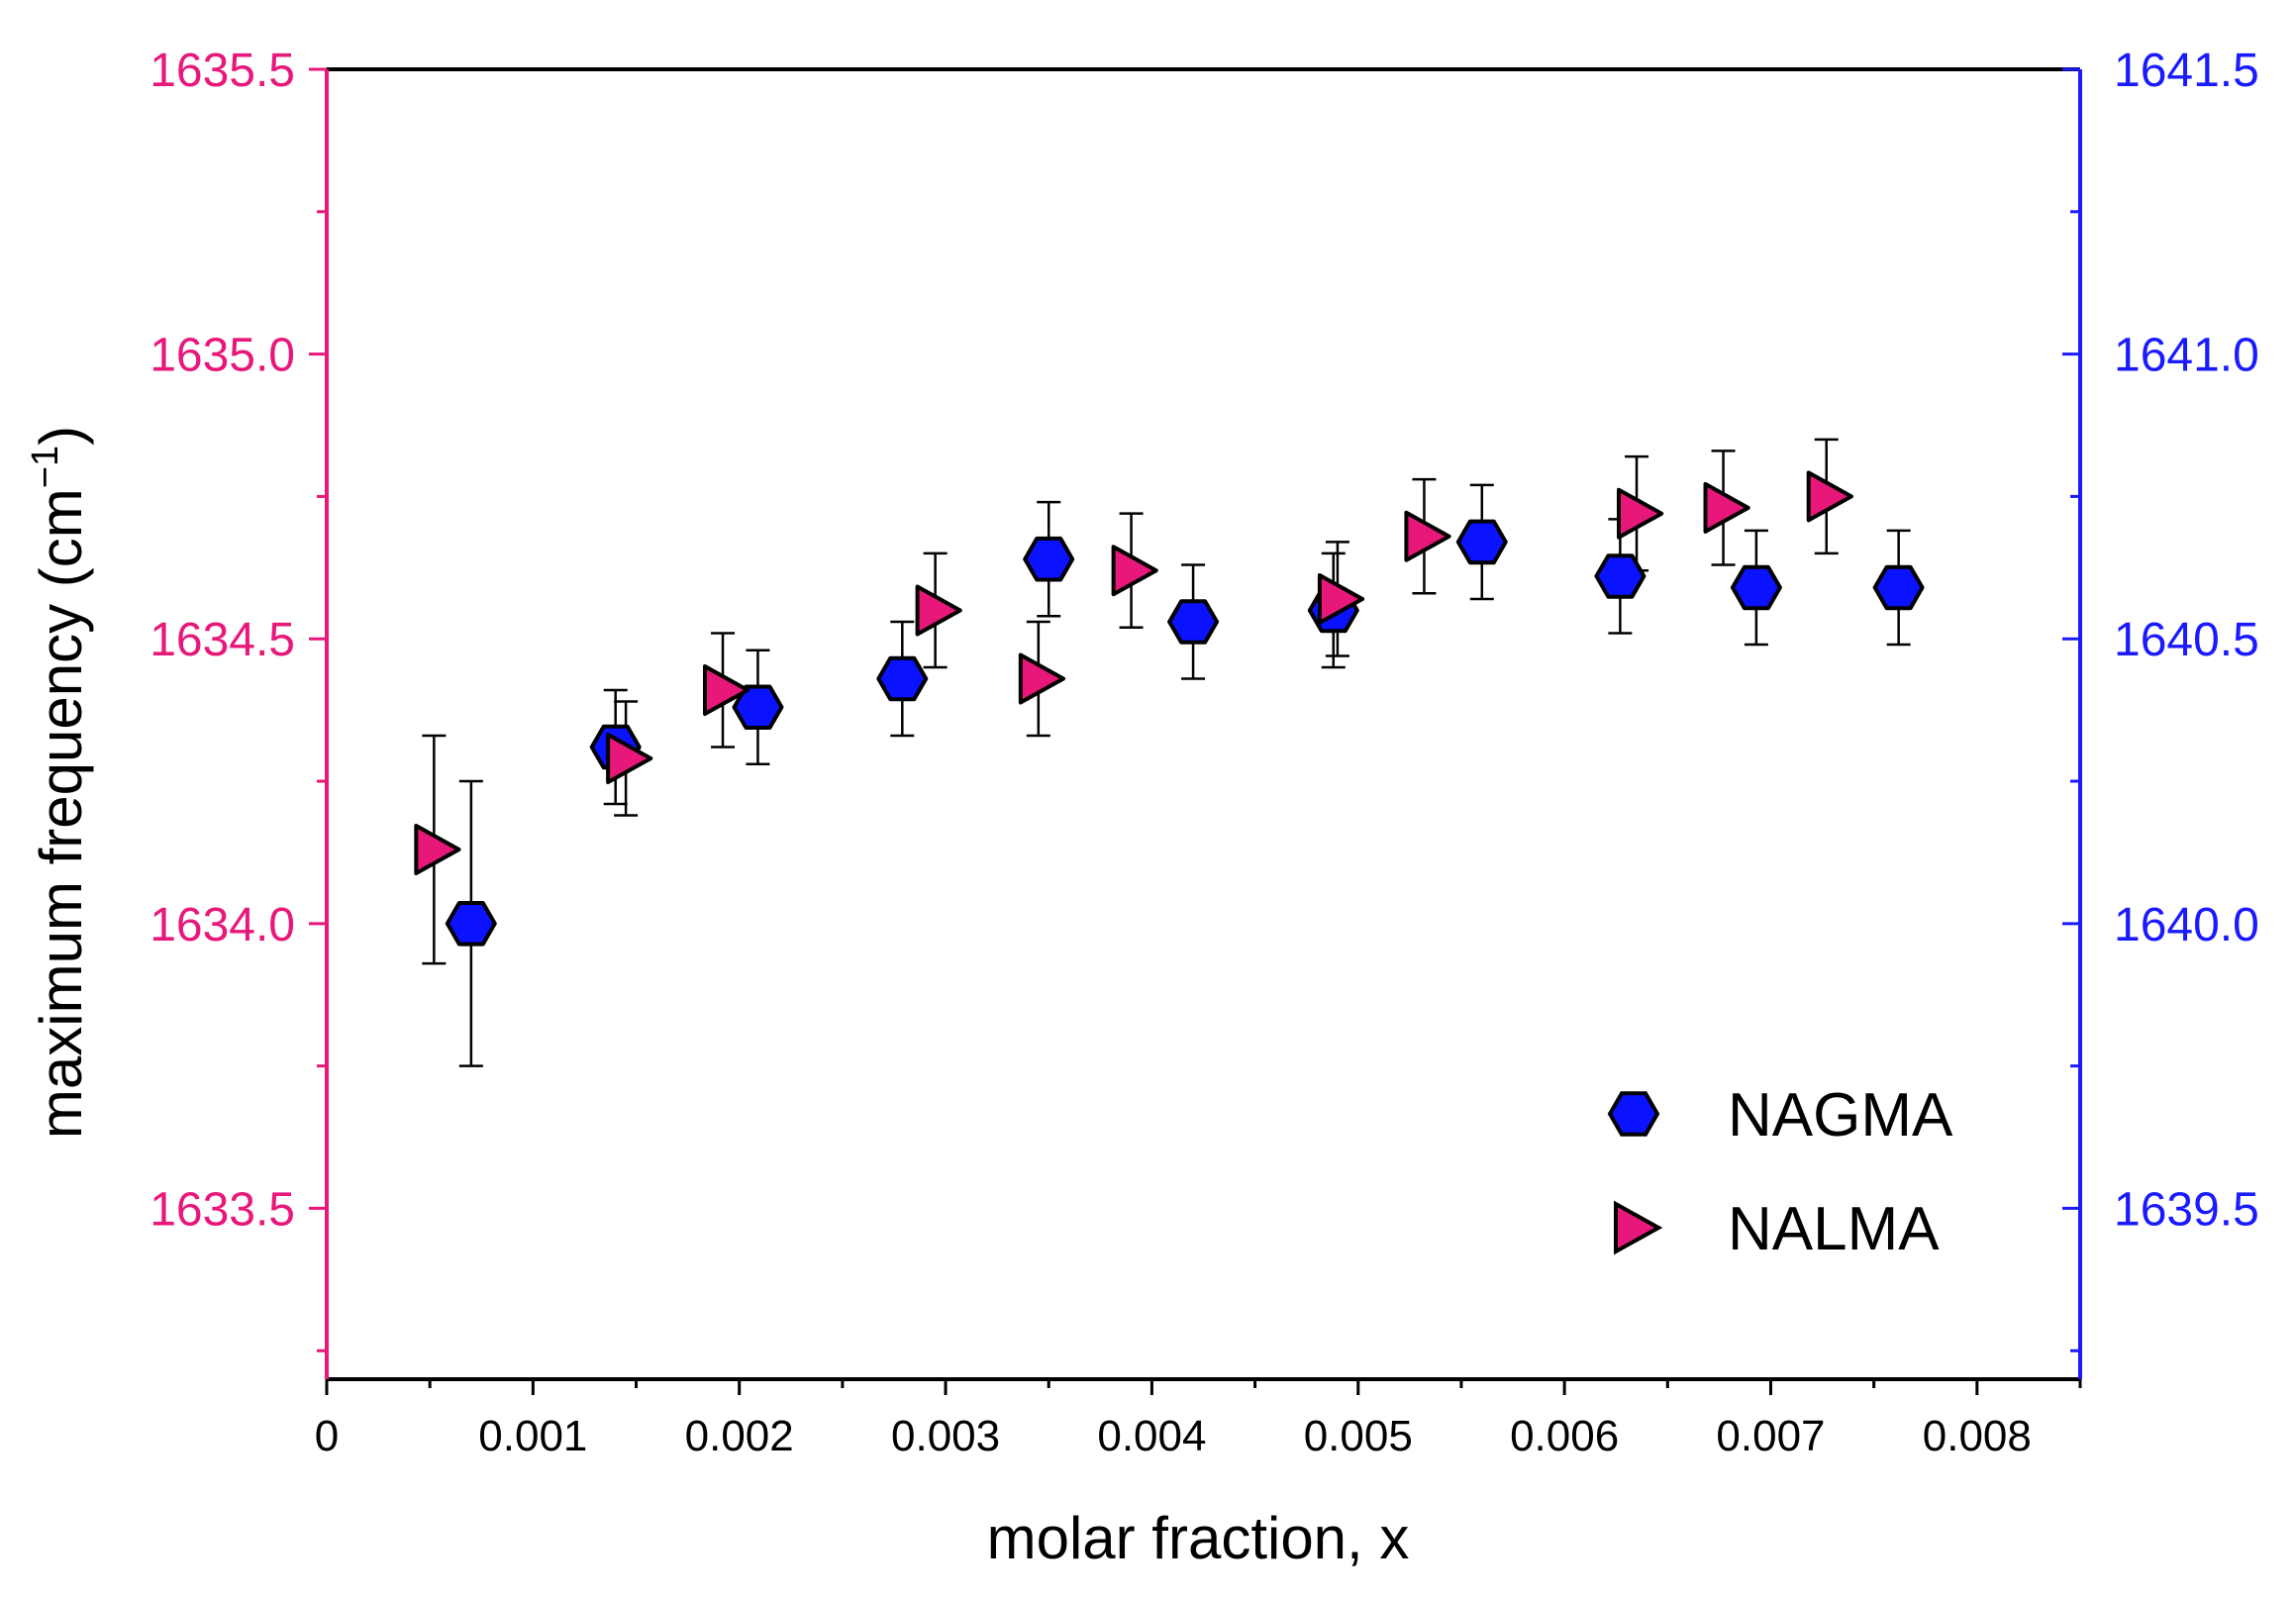 The image size is (2296, 1600). What do you see at coordinates (1639, 1227) in the screenshot?
I see `legend-nalma-marker` at bounding box center [1639, 1227].